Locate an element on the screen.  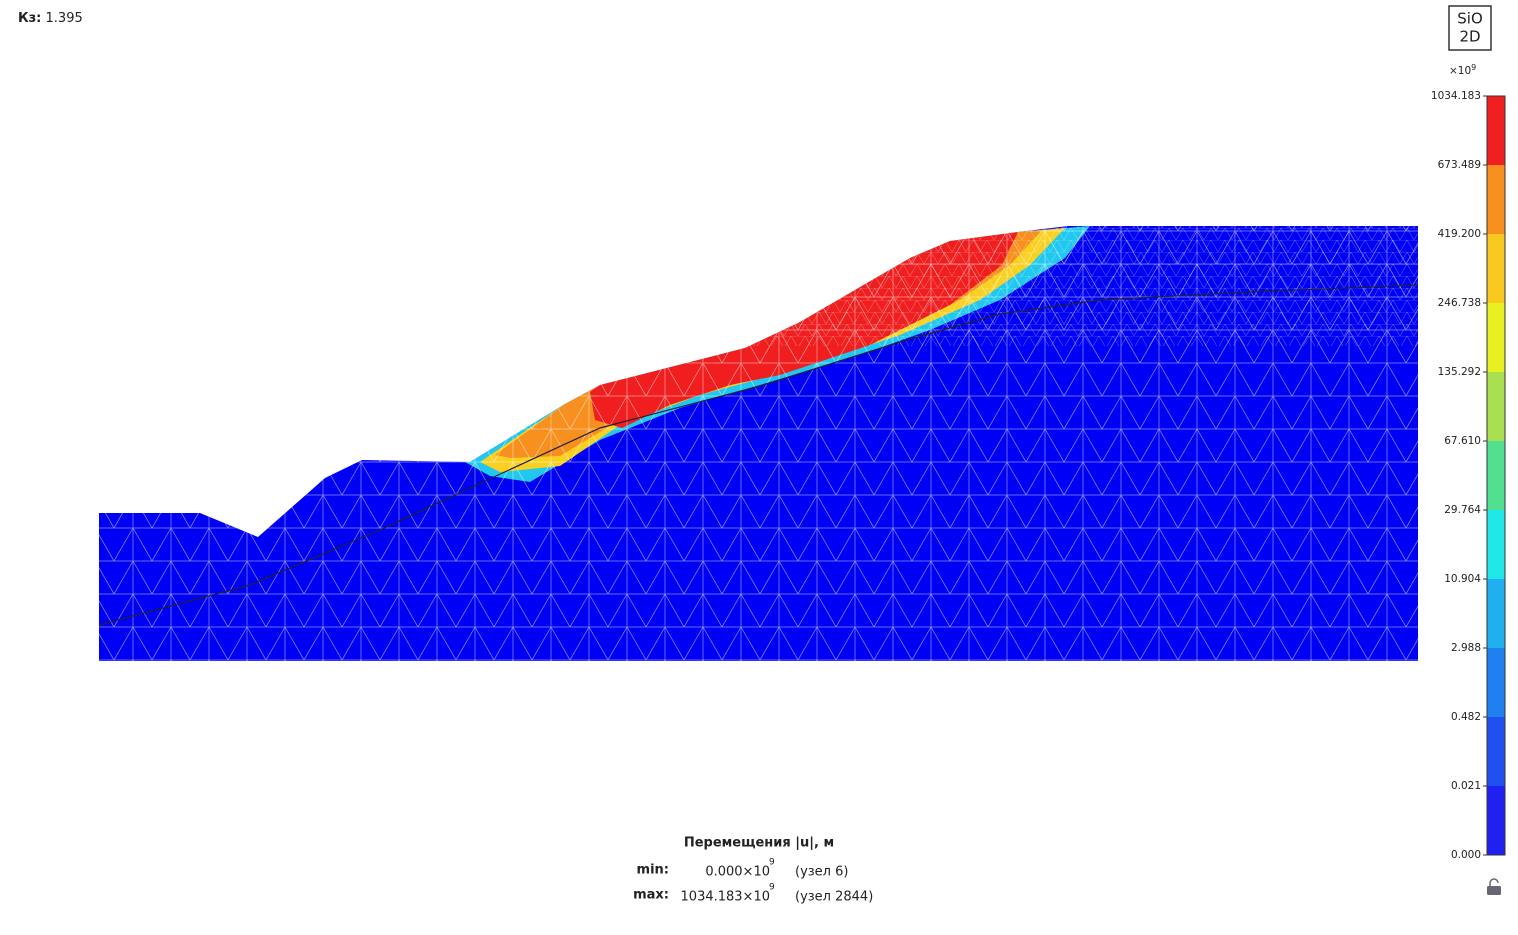
colorbar-tick-label: 0.482 is located at coordinates (1466, 717).